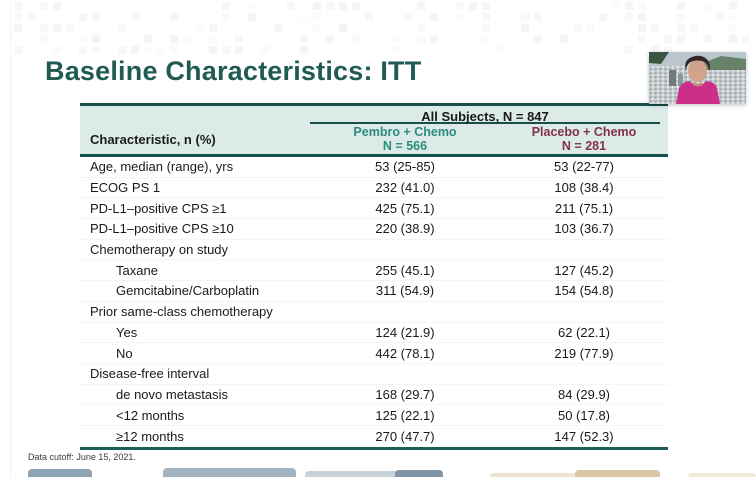 The width and height of the screenshot is (756, 477). I want to click on pembro-value: 425 (75.1), so click(405, 208).